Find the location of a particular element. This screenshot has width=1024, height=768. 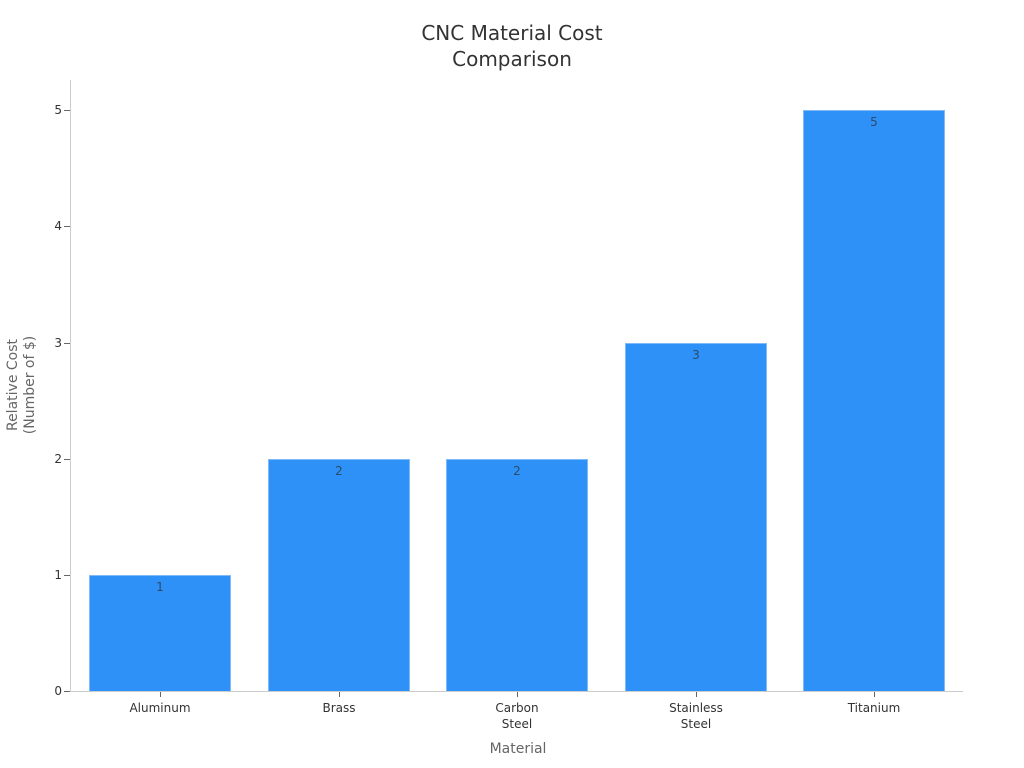

x-tick-label: Titanium is located at coordinates (874, 708).